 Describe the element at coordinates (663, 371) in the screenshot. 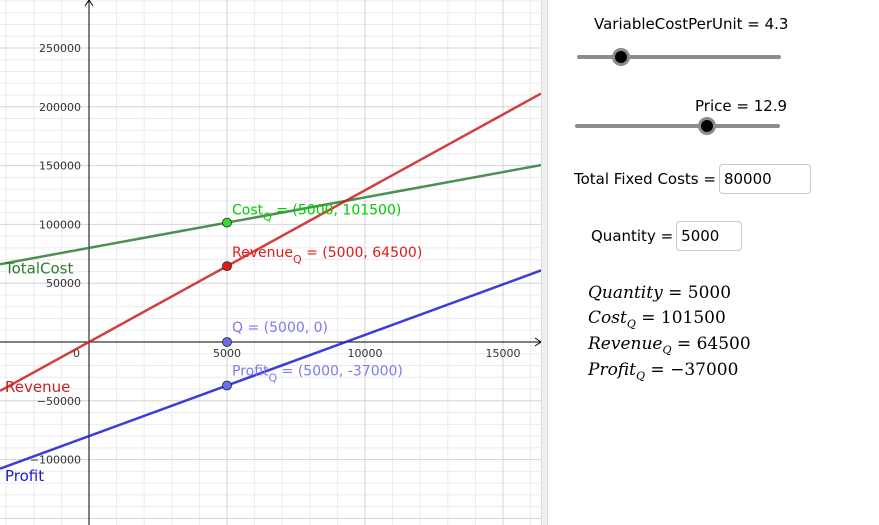

I see `result-profit: ProfitQ = −37000` at that location.